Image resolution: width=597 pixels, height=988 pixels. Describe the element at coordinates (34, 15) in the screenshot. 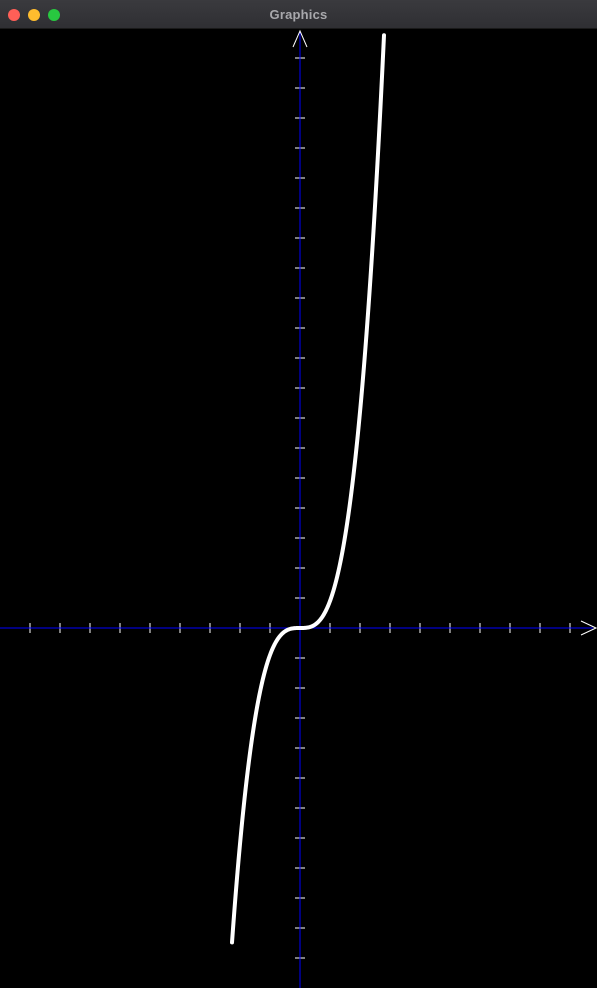

I see `minimize-button` at that location.